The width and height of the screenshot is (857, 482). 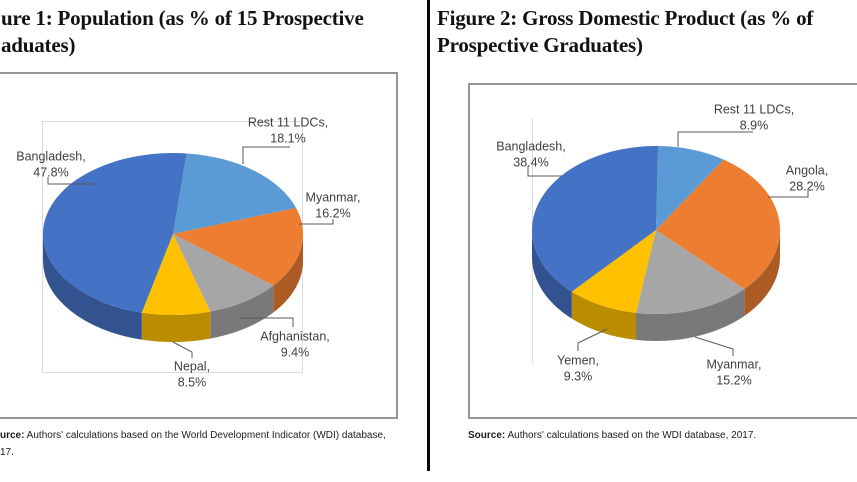 What do you see at coordinates (51, 165) in the screenshot?
I see `fig1-label-bangladesh: Bangladesh, 47.8%` at bounding box center [51, 165].